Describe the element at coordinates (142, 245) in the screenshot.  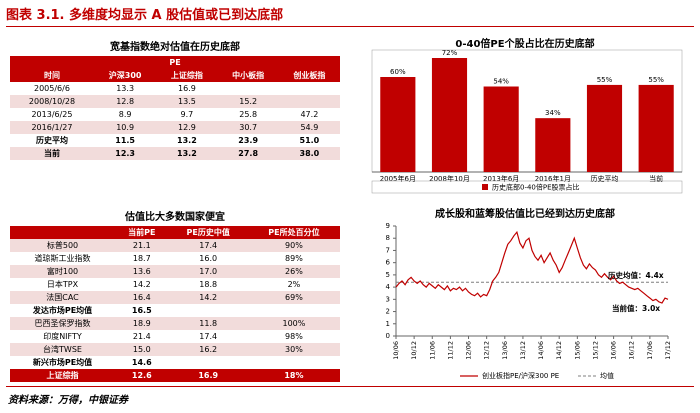
I see `table-cell: 21.1` at that location.